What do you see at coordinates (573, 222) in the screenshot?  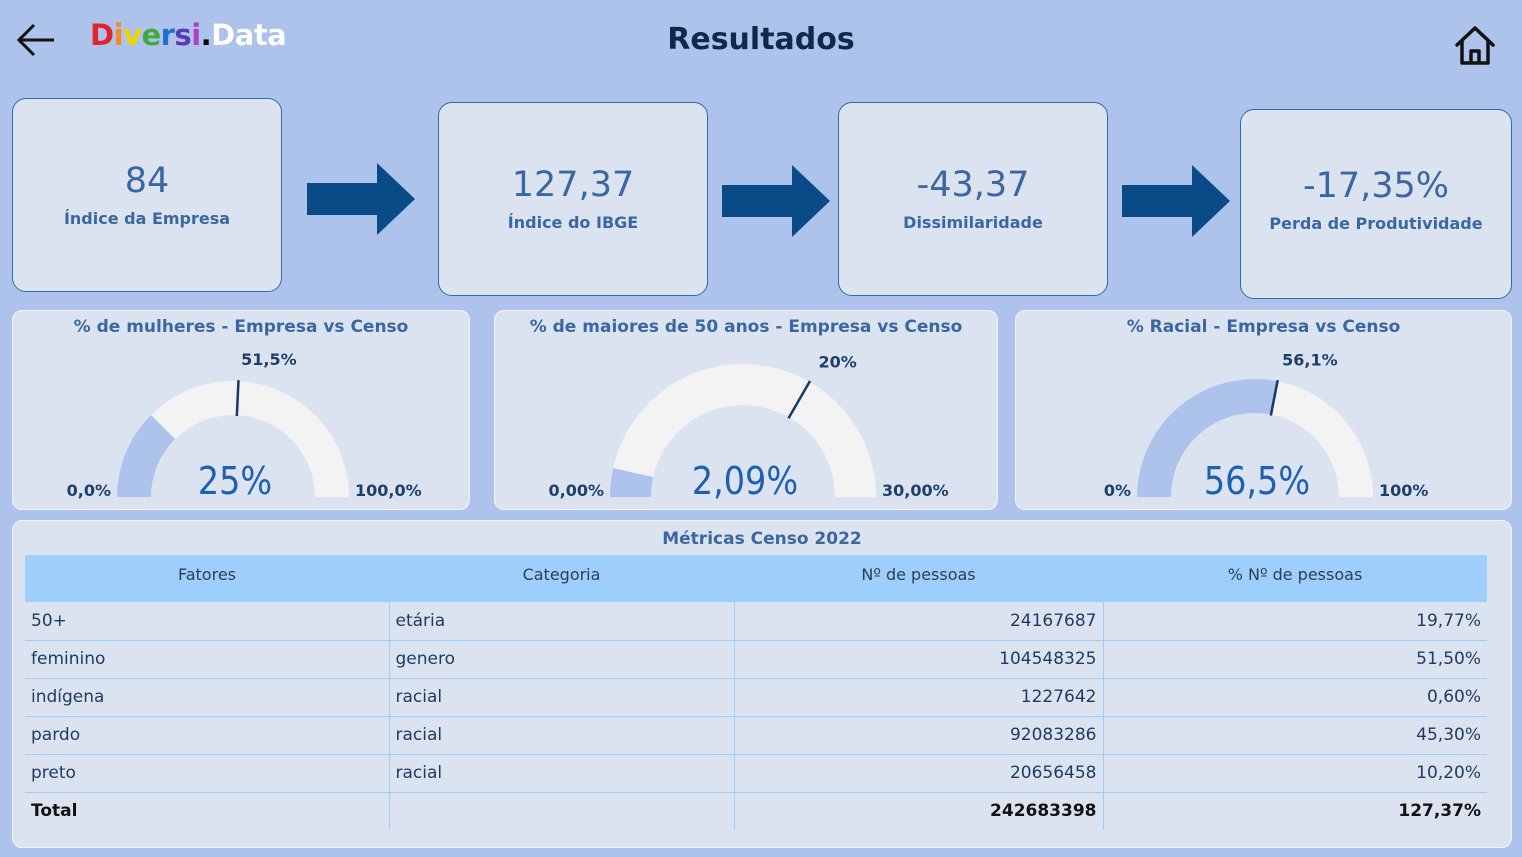 I see `kpi-label: Índice do IBGE` at bounding box center [573, 222].